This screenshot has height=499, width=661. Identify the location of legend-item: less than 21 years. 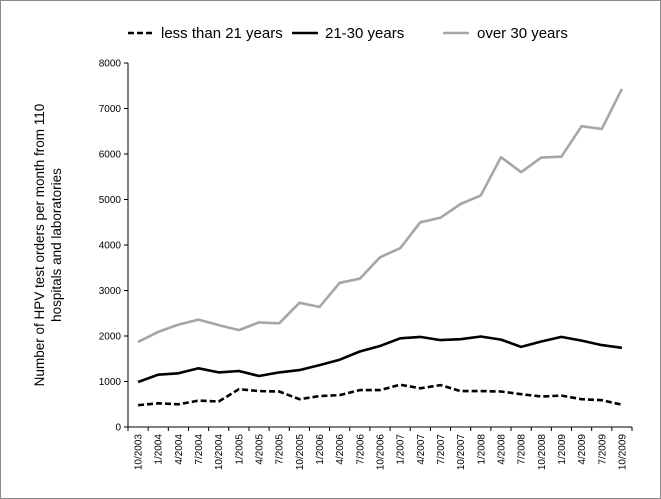
(205, 33).